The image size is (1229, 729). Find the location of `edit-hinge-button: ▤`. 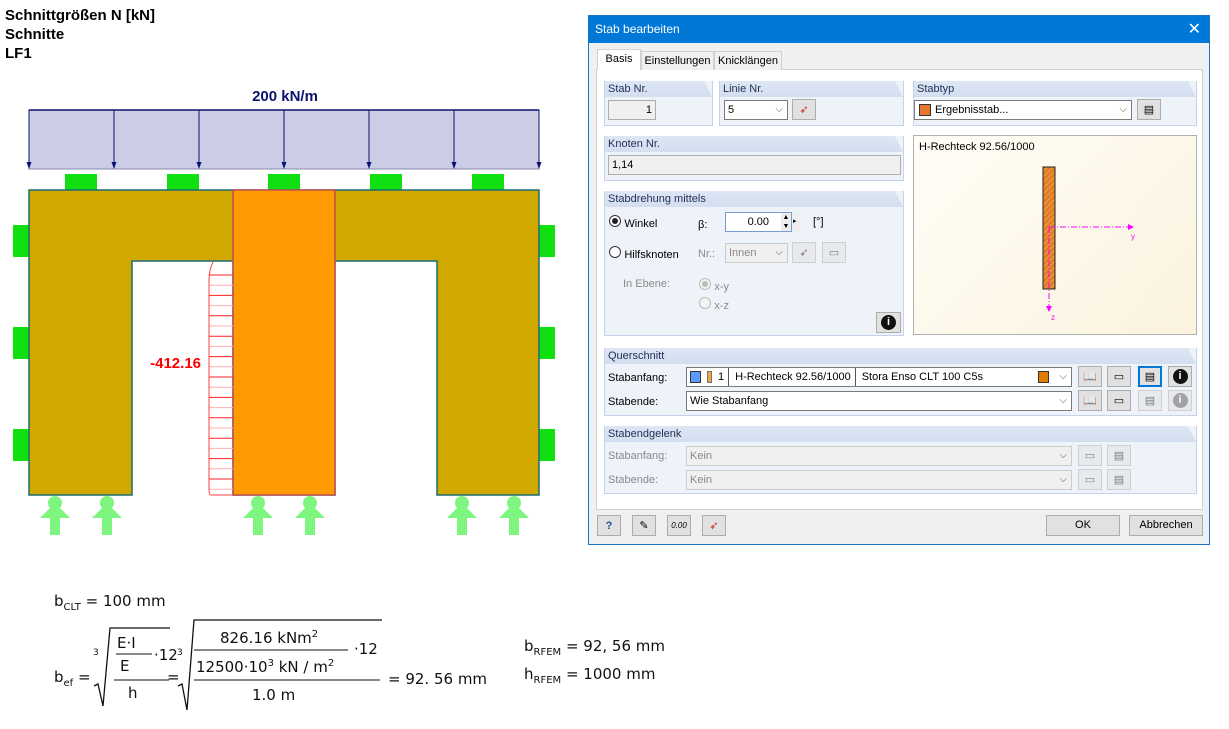

edit-hinge-button: ▤ is located at coordinates (1119, 455).